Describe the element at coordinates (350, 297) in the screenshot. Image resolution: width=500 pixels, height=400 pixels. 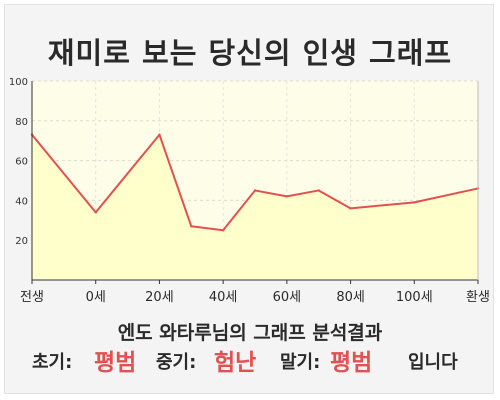
I see `x-tick-label: 80세` at that location.